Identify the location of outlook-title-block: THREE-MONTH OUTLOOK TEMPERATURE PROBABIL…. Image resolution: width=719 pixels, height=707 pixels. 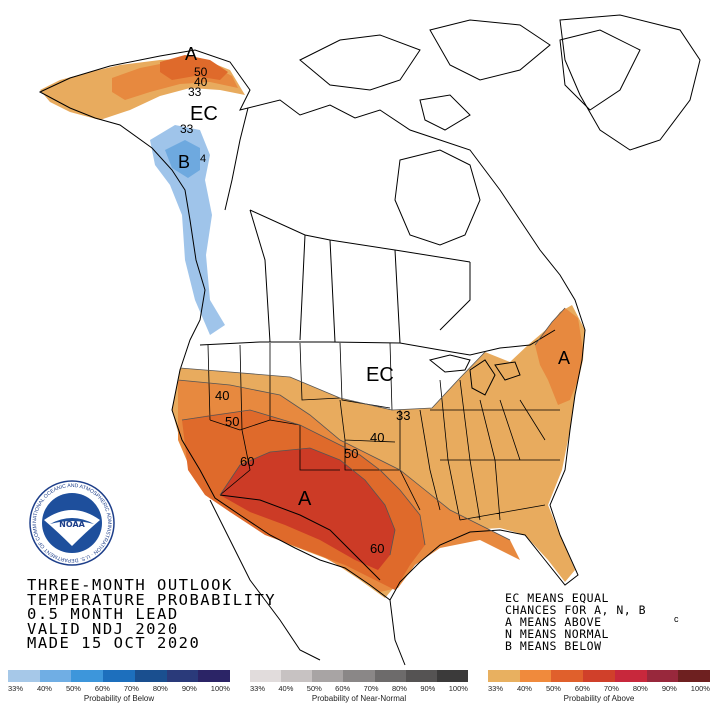
(177, 614).